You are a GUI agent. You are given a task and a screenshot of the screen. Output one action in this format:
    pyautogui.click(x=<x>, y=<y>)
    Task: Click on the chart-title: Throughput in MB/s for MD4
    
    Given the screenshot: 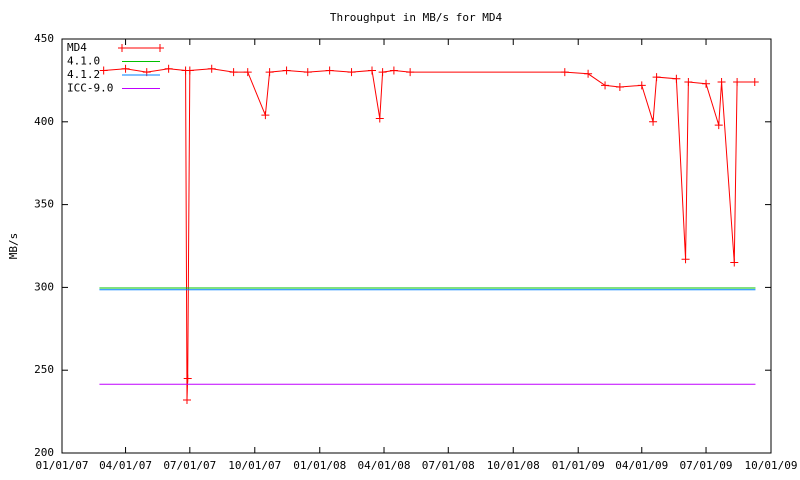 What is the action you would take?
    pyautogui.click(x=416, y=17)
    